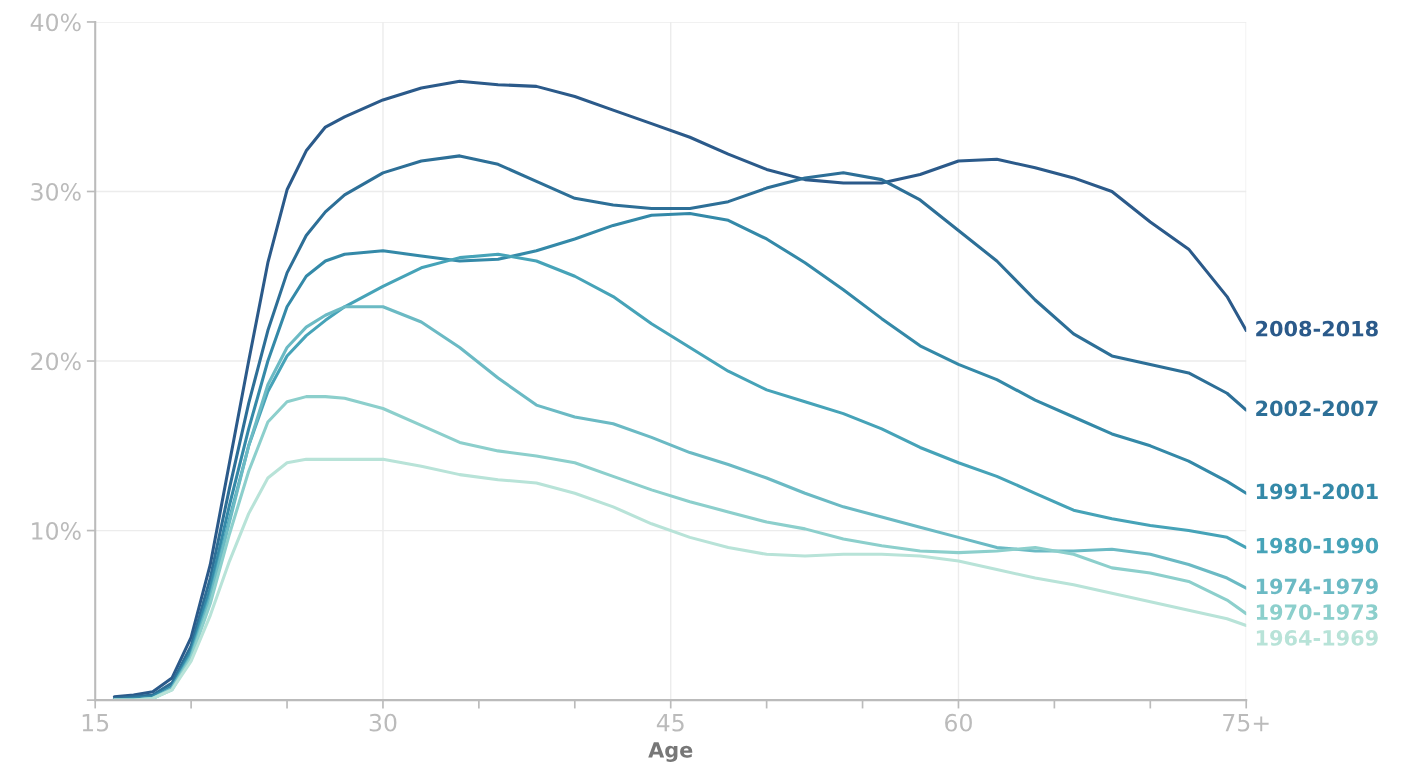  I want to click on y-tick-label: 20%, so click(56, 361).